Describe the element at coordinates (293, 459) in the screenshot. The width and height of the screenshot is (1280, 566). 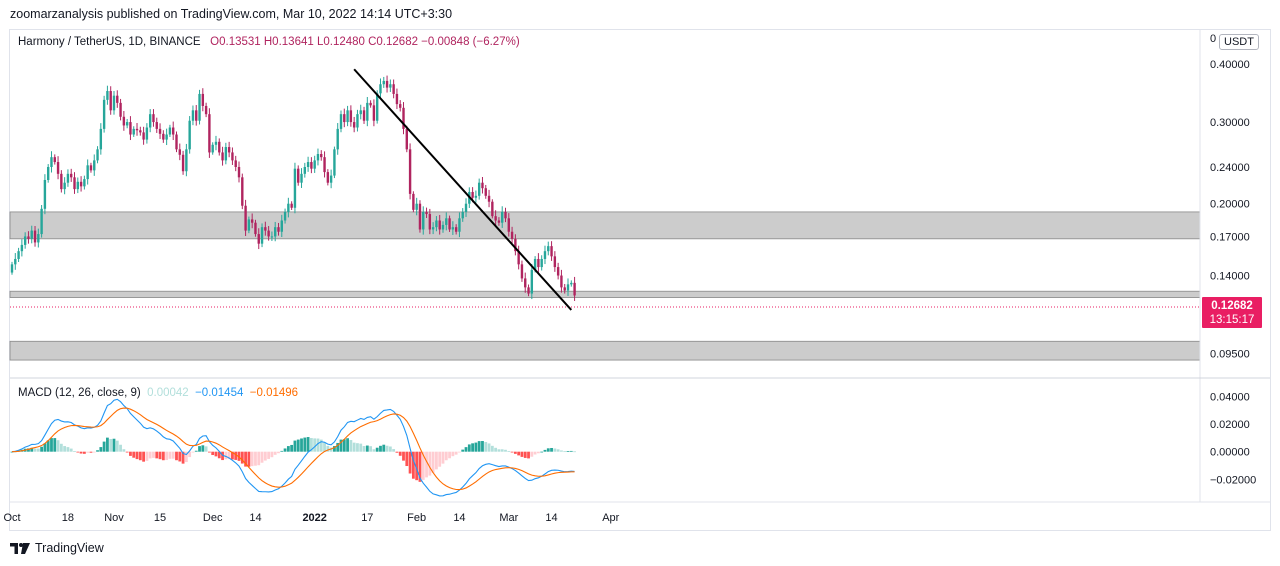
I see `macd-histogram` at that location.